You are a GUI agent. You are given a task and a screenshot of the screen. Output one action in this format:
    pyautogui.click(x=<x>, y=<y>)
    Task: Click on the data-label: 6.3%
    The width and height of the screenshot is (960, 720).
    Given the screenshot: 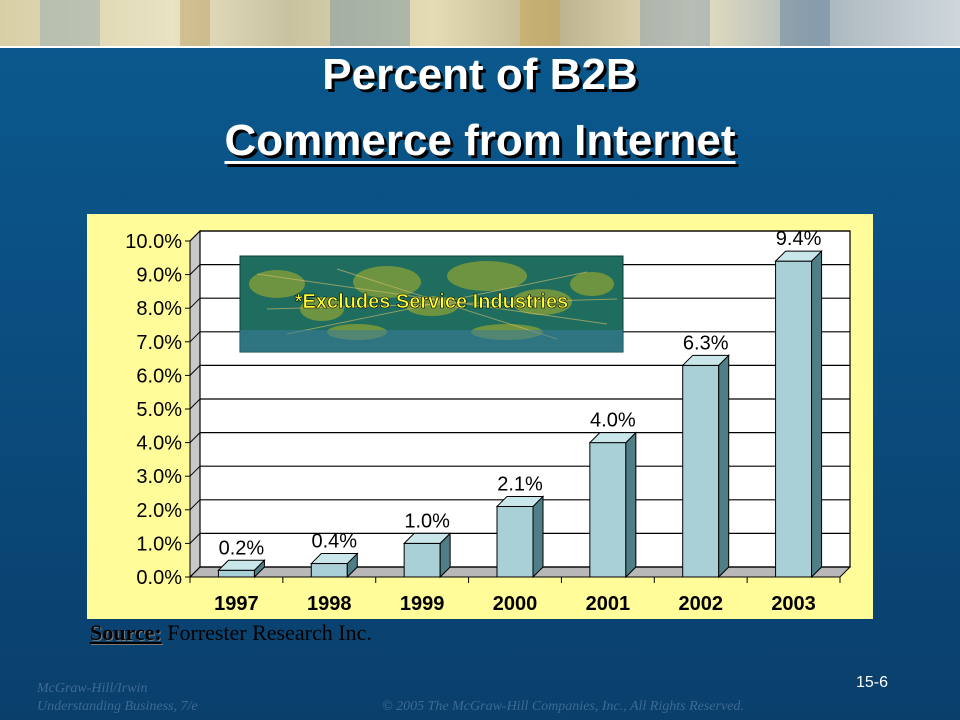 What is the action you would take?
    pyautogui.click(x=706, y=343)
    